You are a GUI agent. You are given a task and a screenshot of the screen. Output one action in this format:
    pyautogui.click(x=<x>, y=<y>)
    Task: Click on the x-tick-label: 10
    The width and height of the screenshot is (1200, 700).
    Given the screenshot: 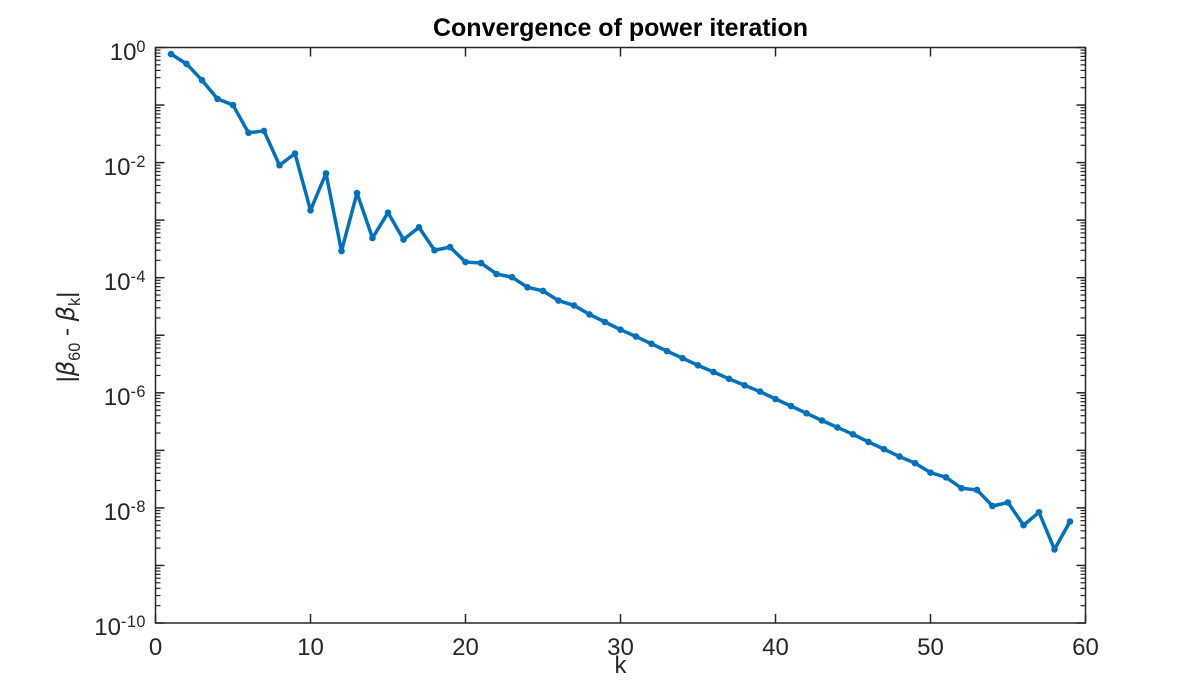 What is the action you would take?
    pyautogui.click(x=310, y=647)
    